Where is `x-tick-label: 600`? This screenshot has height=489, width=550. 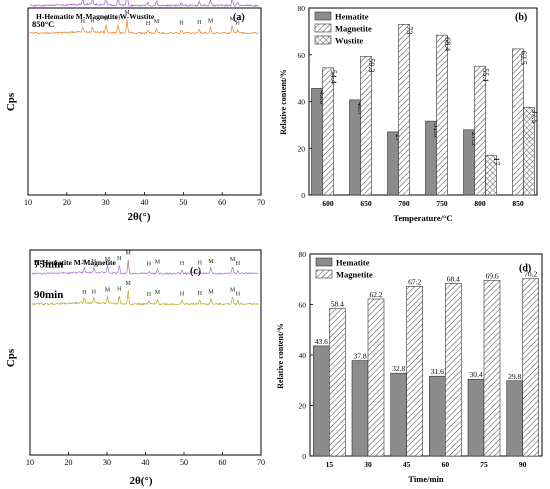
x-tick-label: 600 is located at coordinates (328, 203).